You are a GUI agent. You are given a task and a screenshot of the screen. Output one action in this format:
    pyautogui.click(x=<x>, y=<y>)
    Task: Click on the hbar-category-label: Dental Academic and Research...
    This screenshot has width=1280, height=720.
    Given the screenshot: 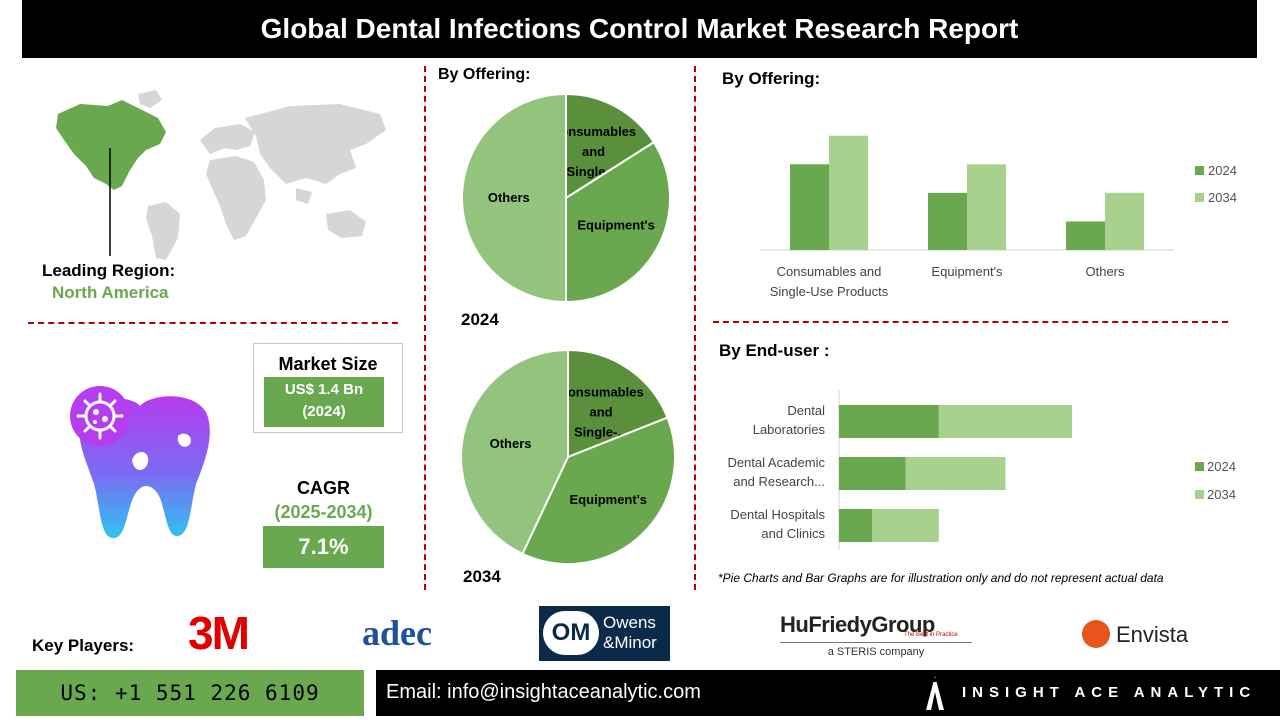 What is the action you would take?
    pyautogui.click(x=776, y=472)
    